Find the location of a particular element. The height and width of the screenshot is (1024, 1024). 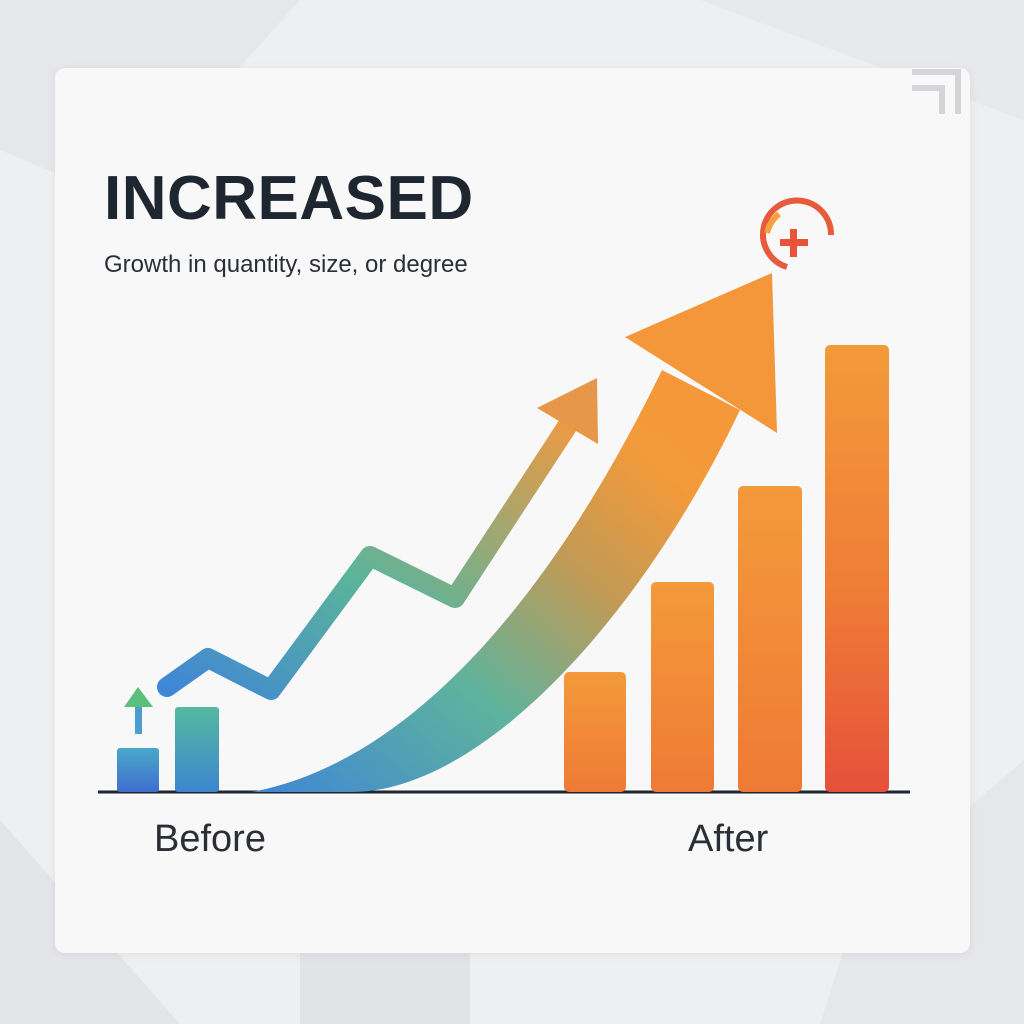

plus-circle-icon is located at coordinates (797, 233).